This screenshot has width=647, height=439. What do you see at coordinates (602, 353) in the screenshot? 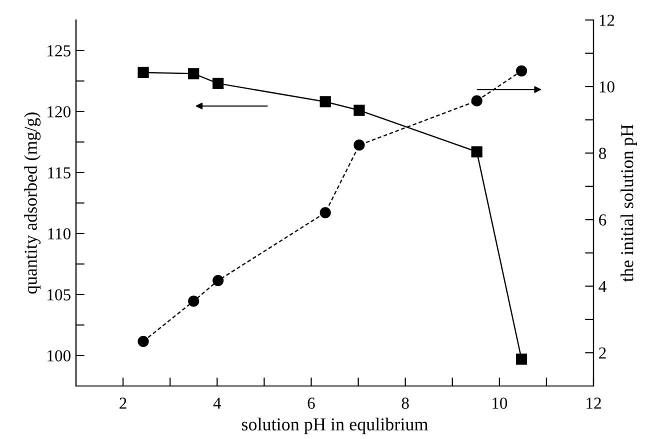
I see `y2-tick-label: 2` at bounding box center [602, 353].